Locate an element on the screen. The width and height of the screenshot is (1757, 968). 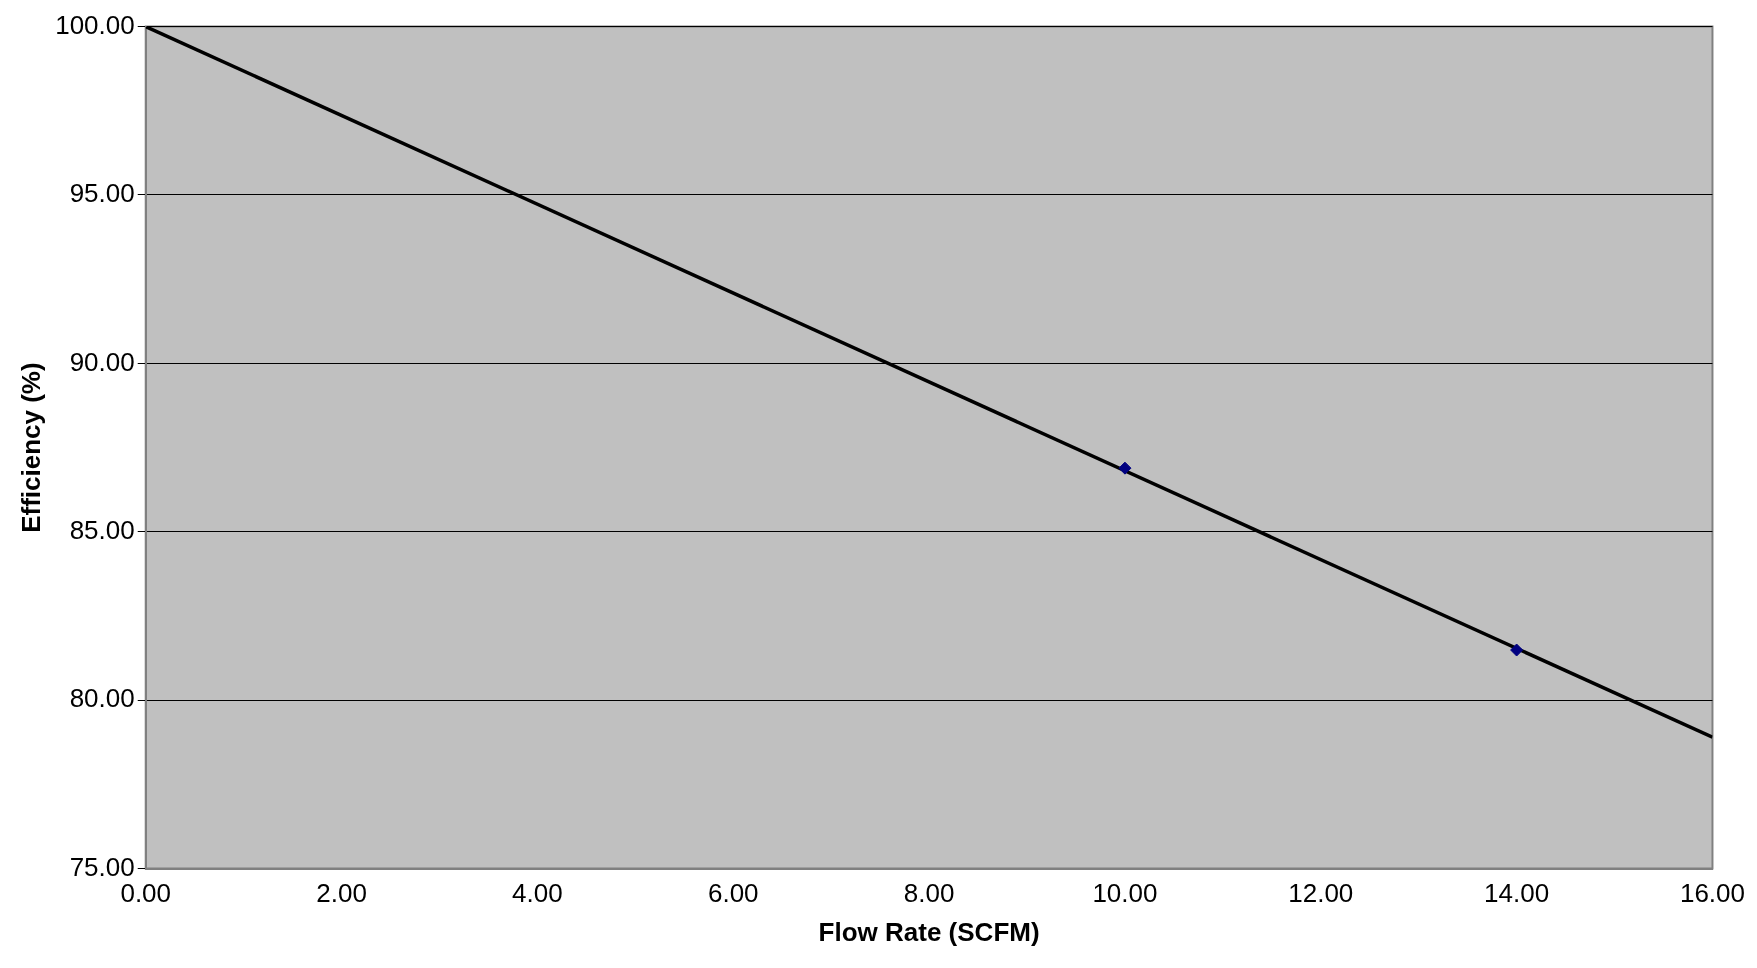
y-tick-label: 100.00 is located at coordinates (95, 24).